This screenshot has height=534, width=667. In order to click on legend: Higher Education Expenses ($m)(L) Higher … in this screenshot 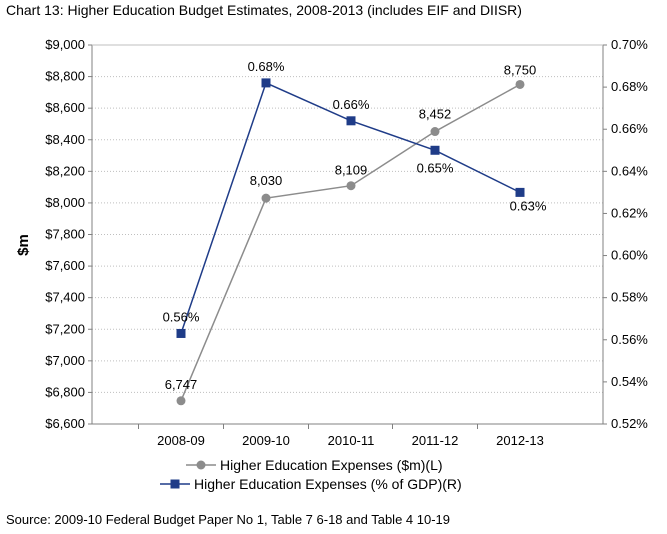, I will do `click(311, 474)`.